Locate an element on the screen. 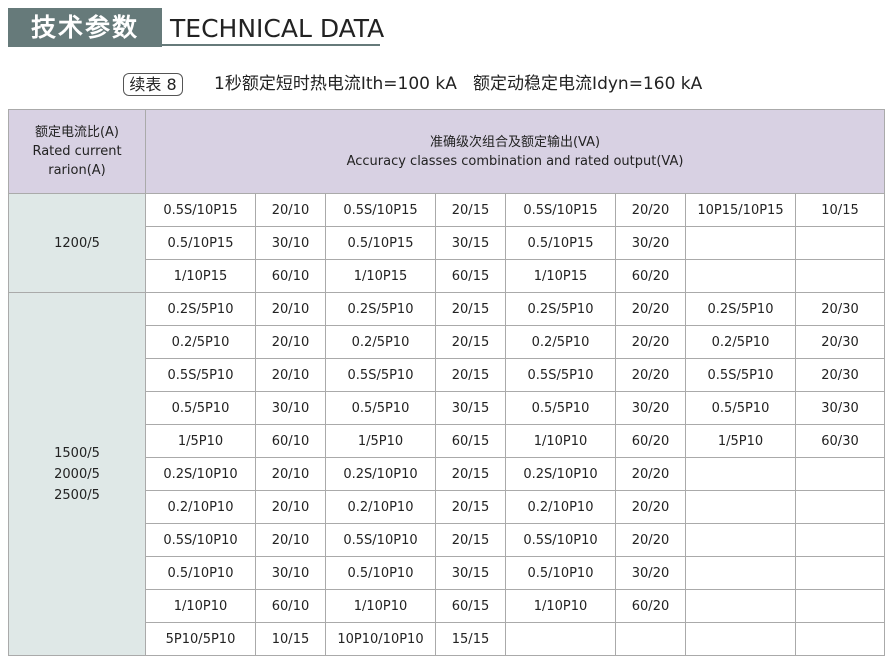 The width and height of the screenshot is (890, 660). cell: 10P15/10P15 is located at coordinates (740, 210).